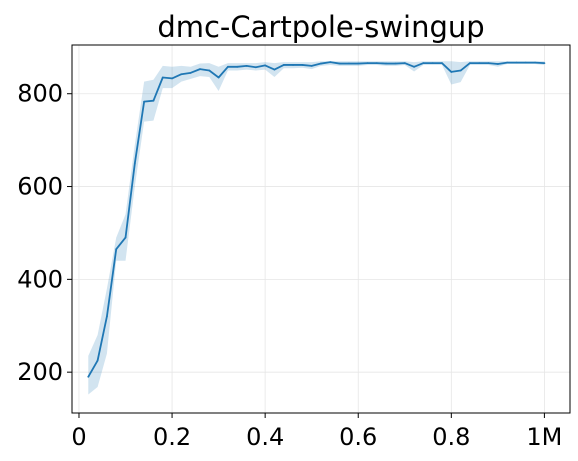 This screenshot has width=578, height=461. Describe the element at coordinates (172, 437) in the screenshot. I see `x-tick-label: 0.2` at that location.